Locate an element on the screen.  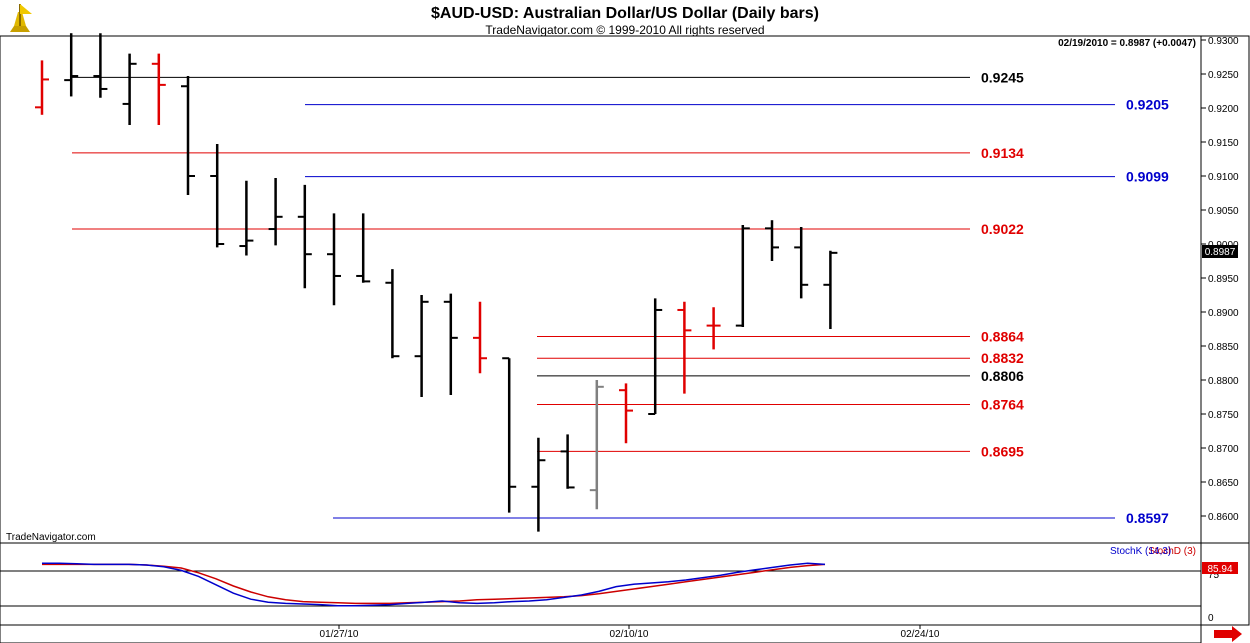
stochastic-lines is located at coordinates (434, 584).